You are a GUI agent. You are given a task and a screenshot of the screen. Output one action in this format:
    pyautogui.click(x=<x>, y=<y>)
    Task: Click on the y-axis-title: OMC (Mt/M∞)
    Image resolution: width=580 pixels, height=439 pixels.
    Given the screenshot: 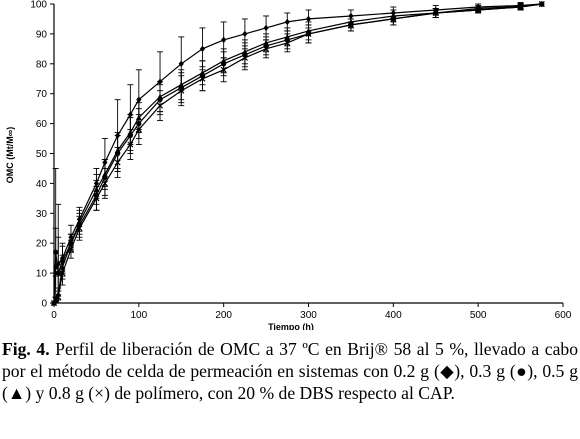 What is the action you would take?
    pyautogui.click(x=10, y=155)
    